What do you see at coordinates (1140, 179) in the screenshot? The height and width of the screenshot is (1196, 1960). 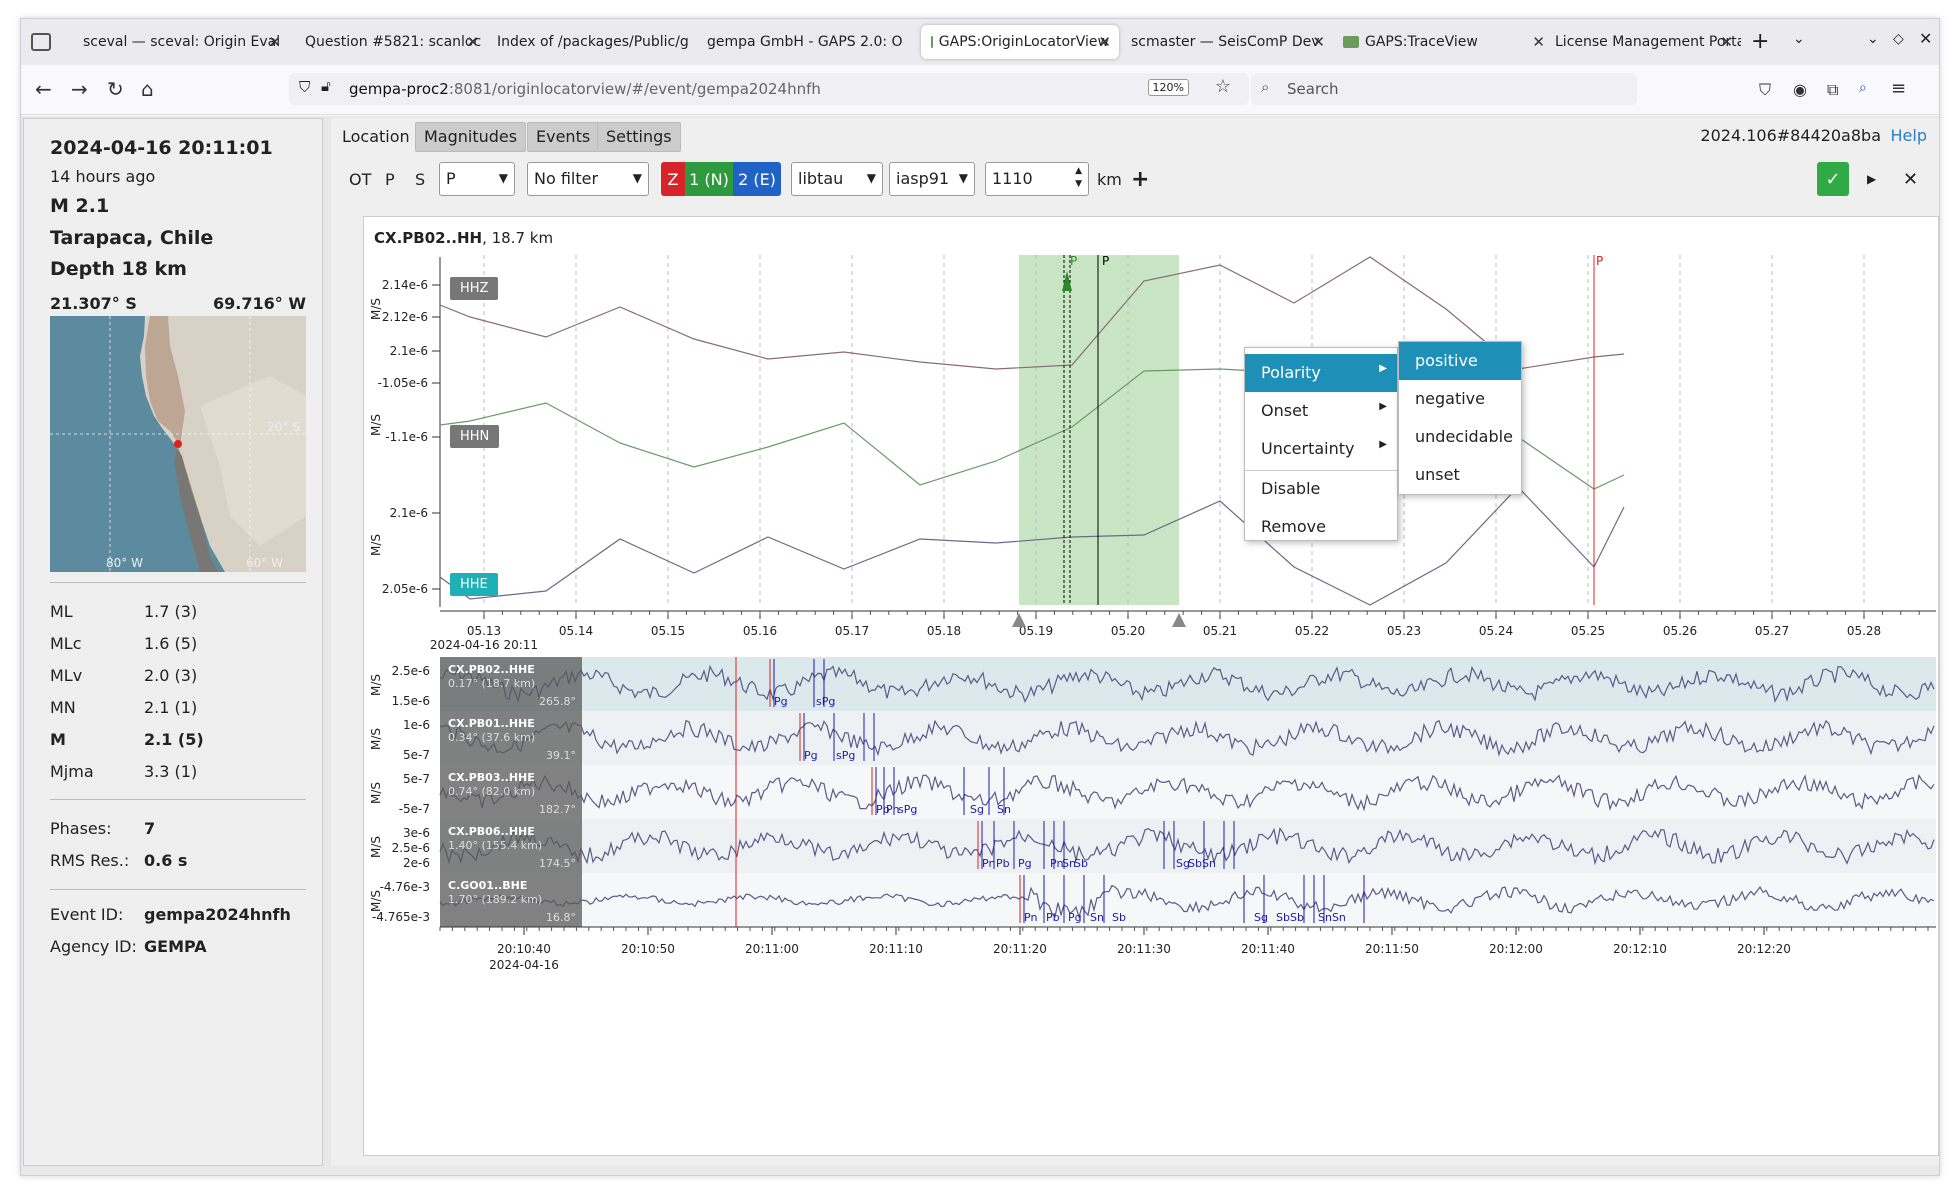 I see `add-button: +` at bounding box center [1140, 179].